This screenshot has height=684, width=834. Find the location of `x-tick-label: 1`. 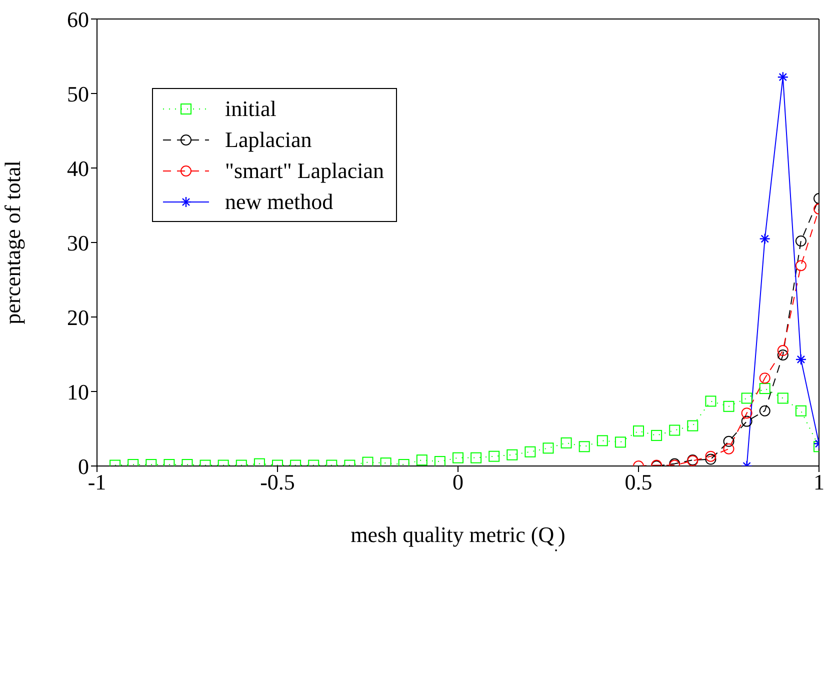

x-tick-label: 1 is located at coordinates (819, 482).